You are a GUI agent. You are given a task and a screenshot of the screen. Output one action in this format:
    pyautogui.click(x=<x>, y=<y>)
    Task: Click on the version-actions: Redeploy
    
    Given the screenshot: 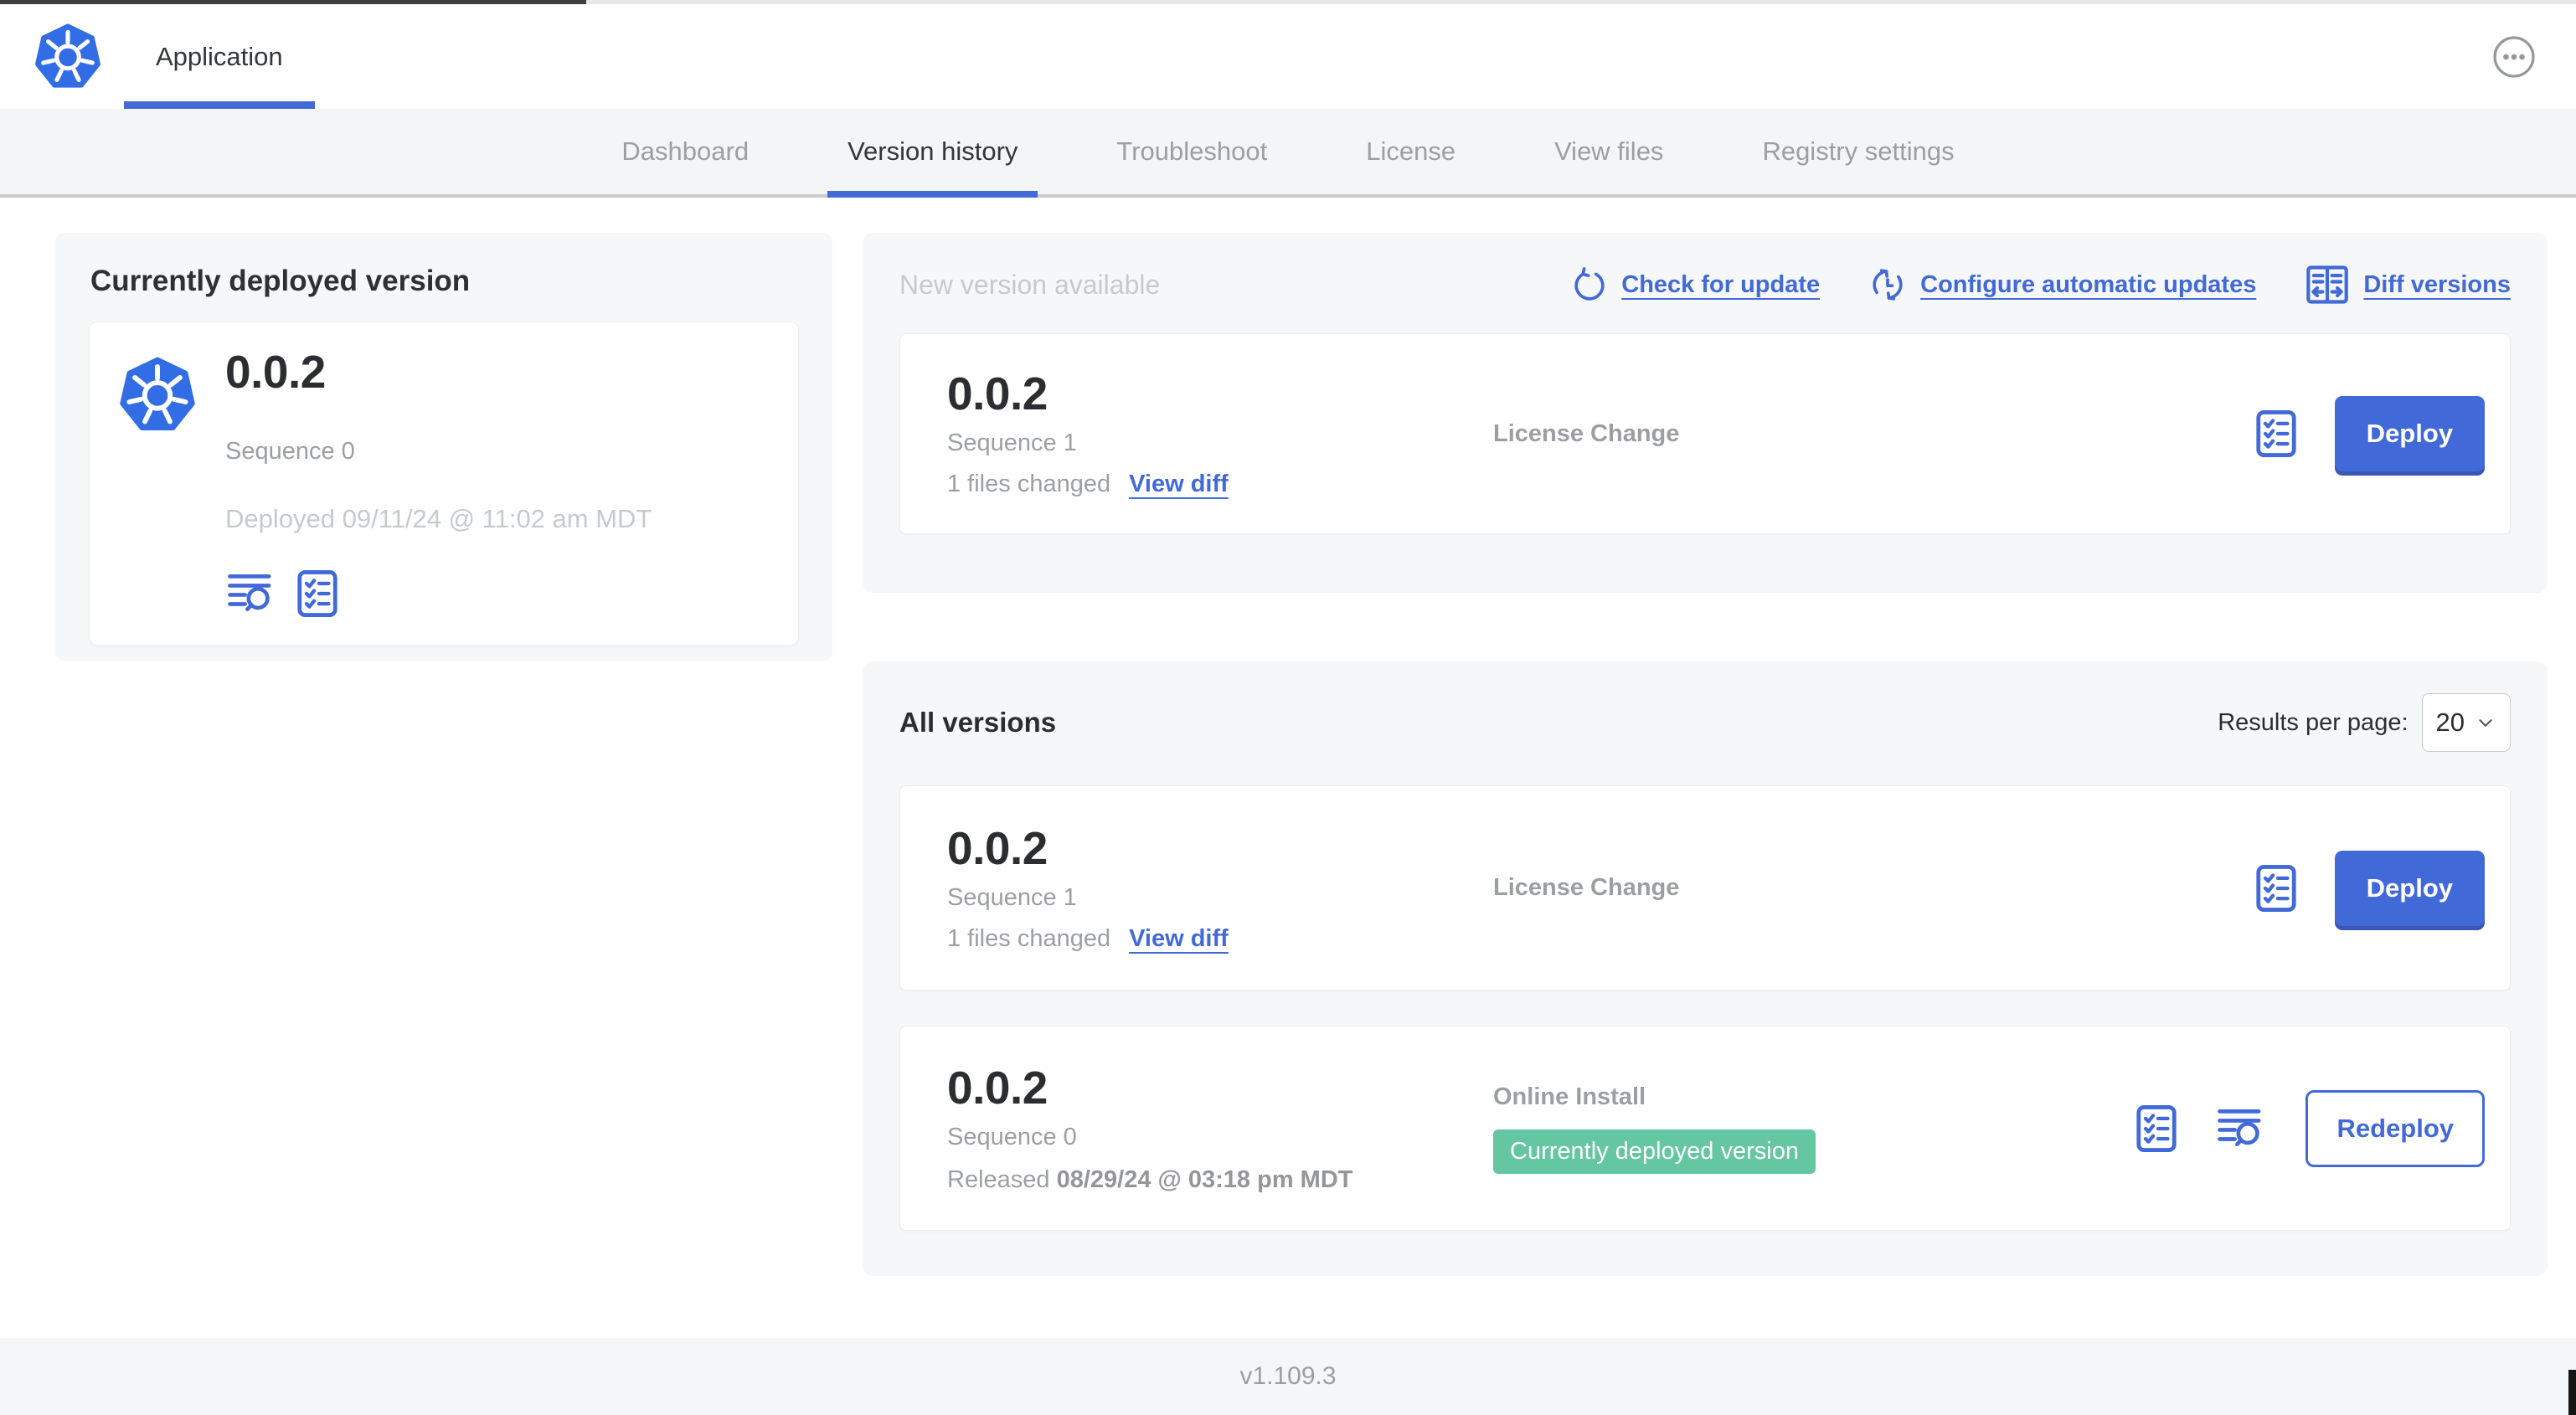 What is the action you would take?
    pyautogui.click(x=2310, y=1128)
    